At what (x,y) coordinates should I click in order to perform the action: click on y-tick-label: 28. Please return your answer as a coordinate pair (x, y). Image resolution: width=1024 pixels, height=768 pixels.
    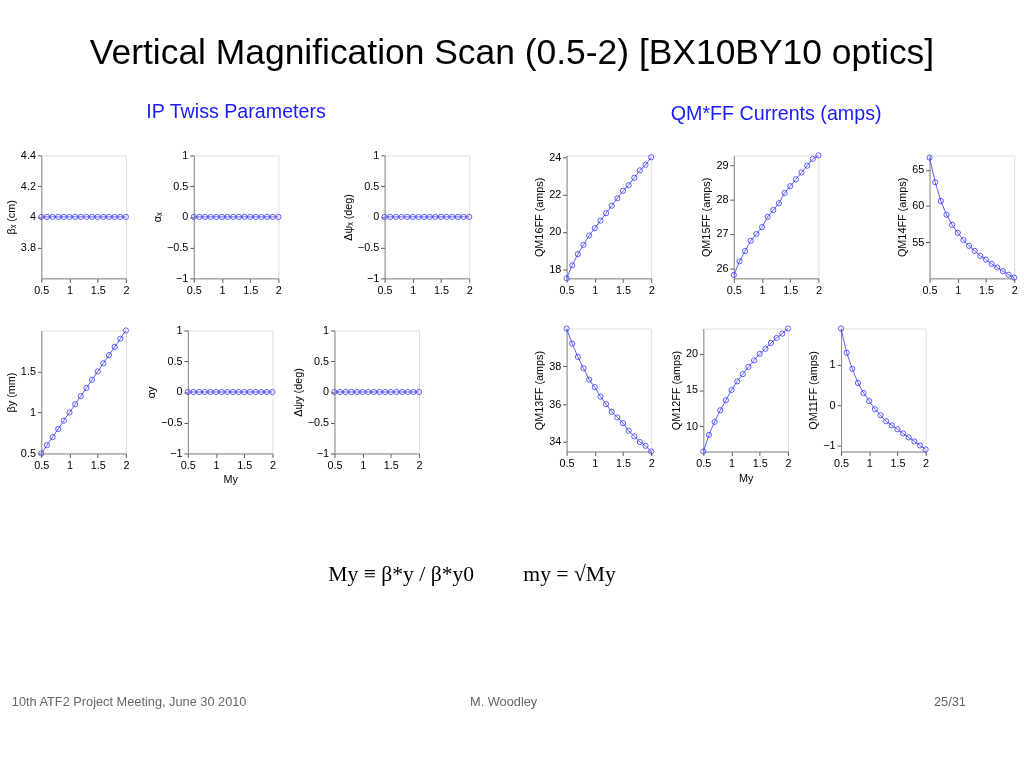
    Looking at the image, I should click on (722, 199).